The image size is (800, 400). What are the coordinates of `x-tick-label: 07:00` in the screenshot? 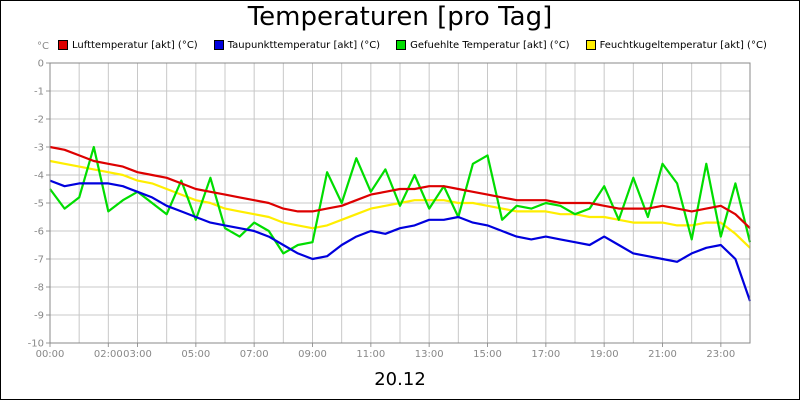 It's located at (254, 354).